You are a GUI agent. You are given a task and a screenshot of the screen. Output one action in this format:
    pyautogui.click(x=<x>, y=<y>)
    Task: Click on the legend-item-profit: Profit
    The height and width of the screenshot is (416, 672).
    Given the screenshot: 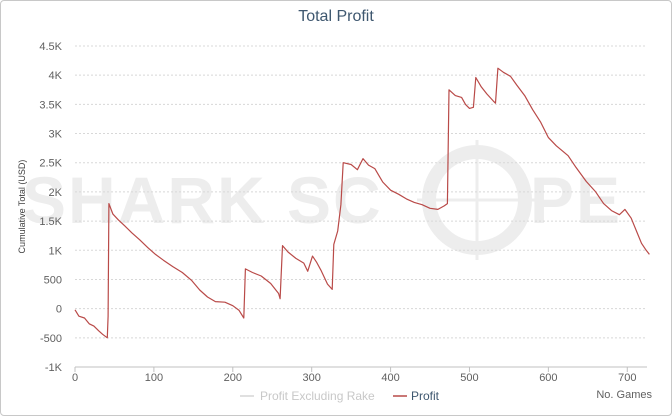 What is the action you would take?
    pyautogui.click(x=416, y=396)
    